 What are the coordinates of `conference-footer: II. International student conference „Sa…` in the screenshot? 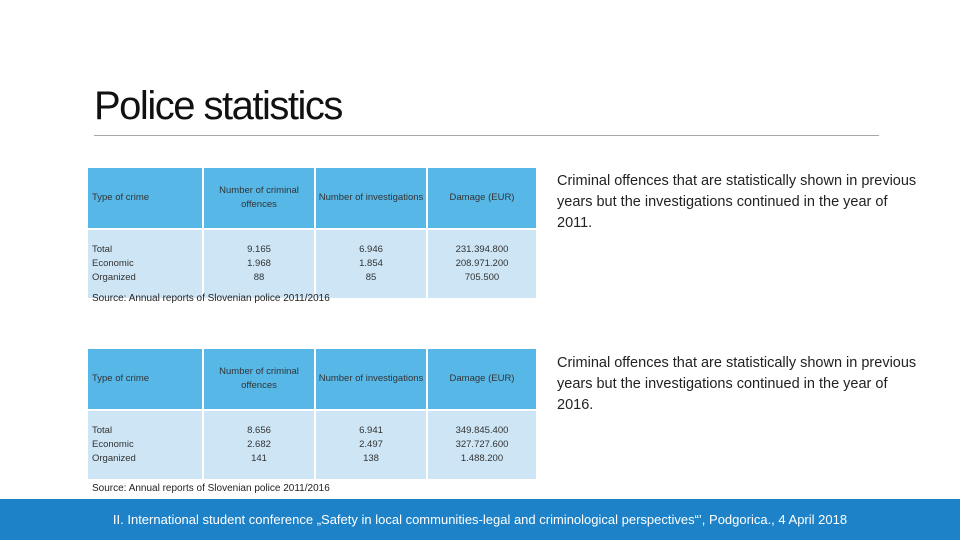 It's located at (480, 519).